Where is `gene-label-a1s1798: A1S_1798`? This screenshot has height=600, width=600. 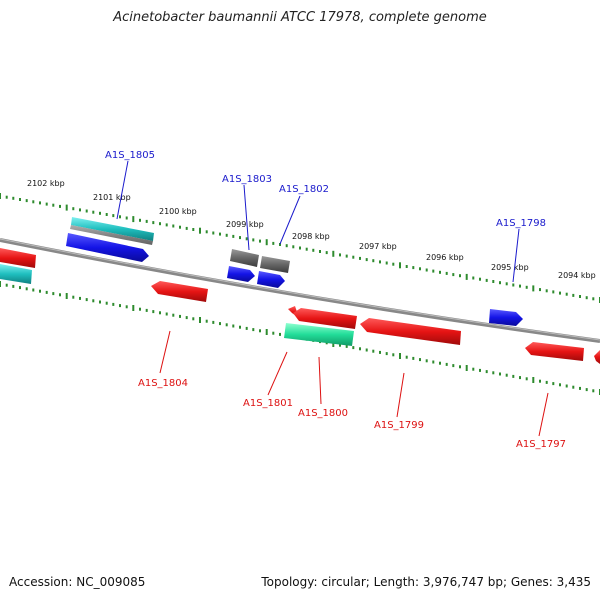 gene-label-a1s1798: A1S_1798 is located at coordinates (521, 223).